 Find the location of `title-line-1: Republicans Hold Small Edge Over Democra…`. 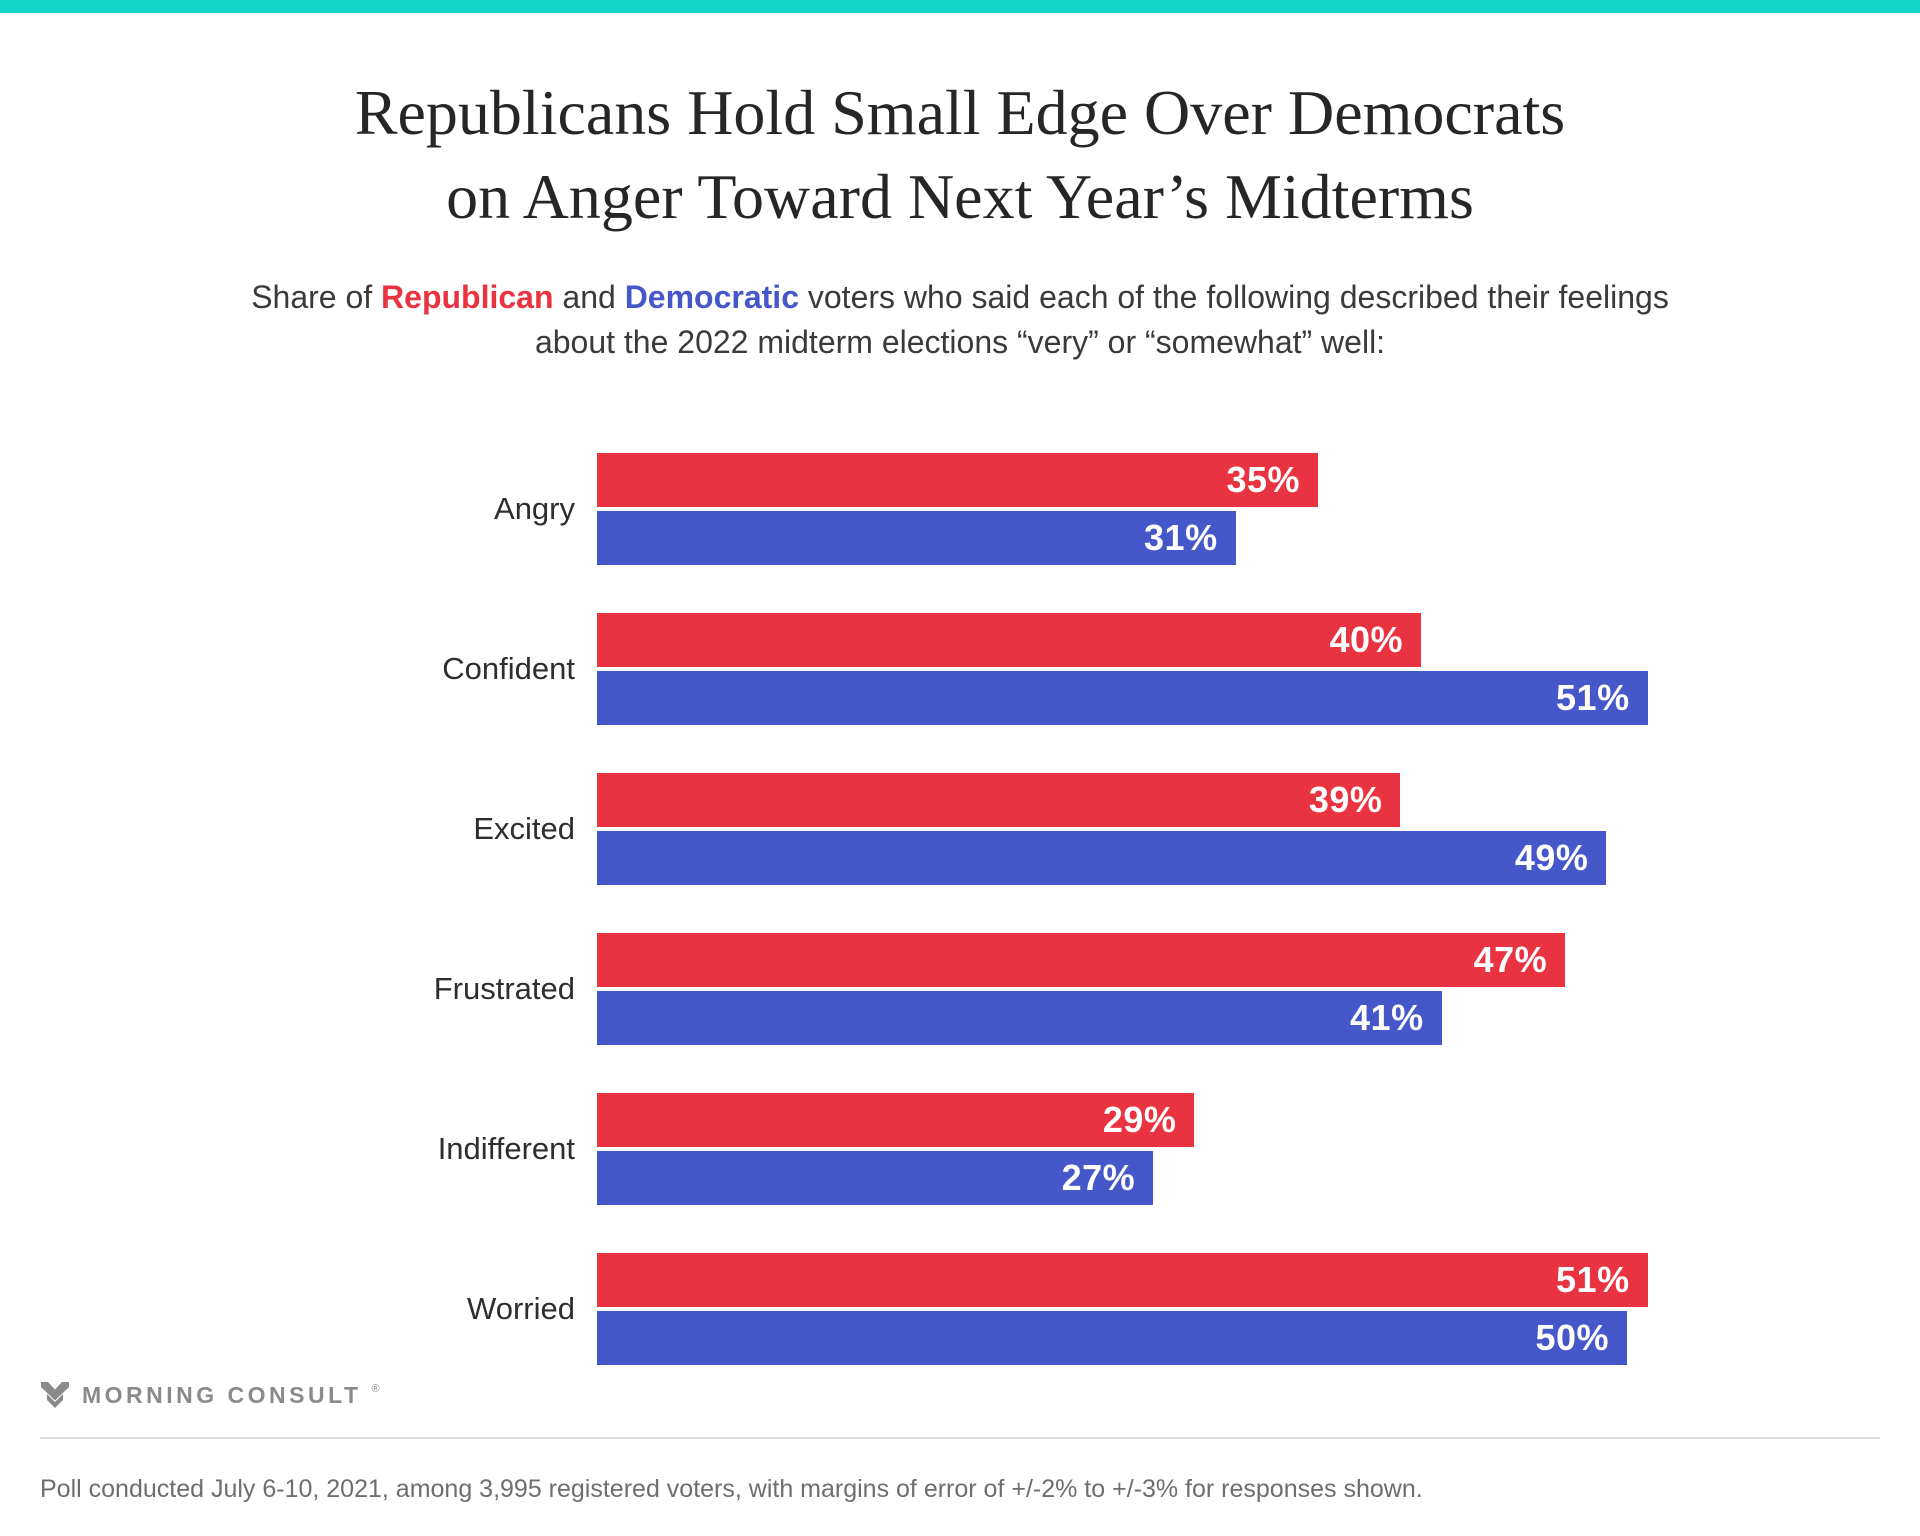

title-line-1: Republicans Hold Small Edge Over Democra… is located at coordinates (960, 112).